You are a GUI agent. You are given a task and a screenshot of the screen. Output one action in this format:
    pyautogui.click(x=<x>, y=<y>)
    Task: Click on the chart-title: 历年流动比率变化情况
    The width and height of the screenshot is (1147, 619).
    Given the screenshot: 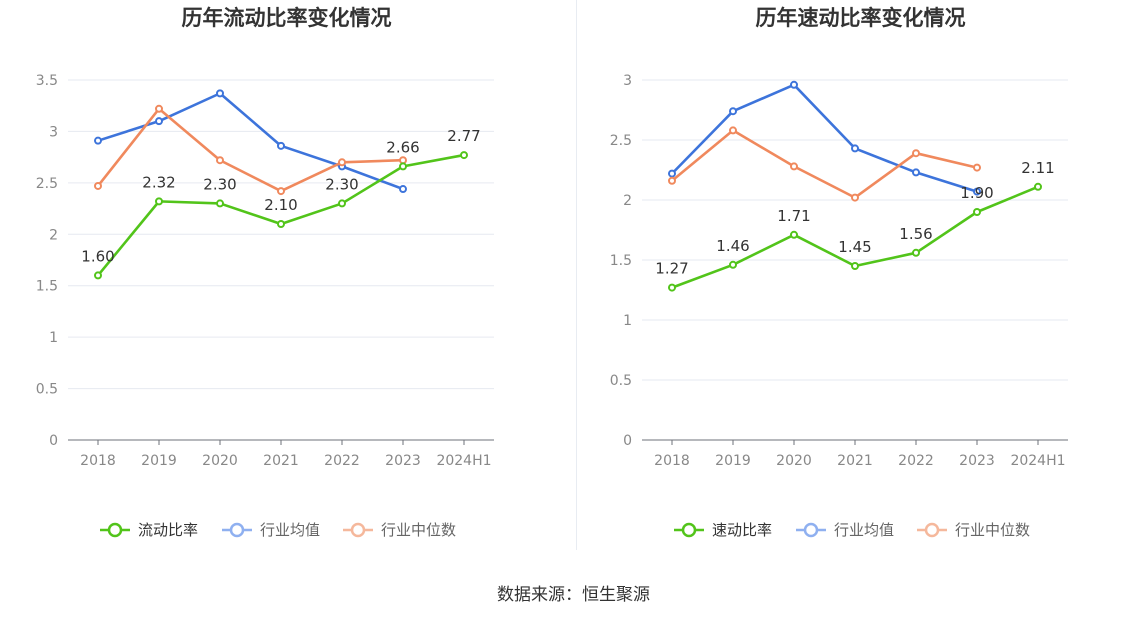 What is the action you would take?
    pyautogui.click(x=286, y=18)
    